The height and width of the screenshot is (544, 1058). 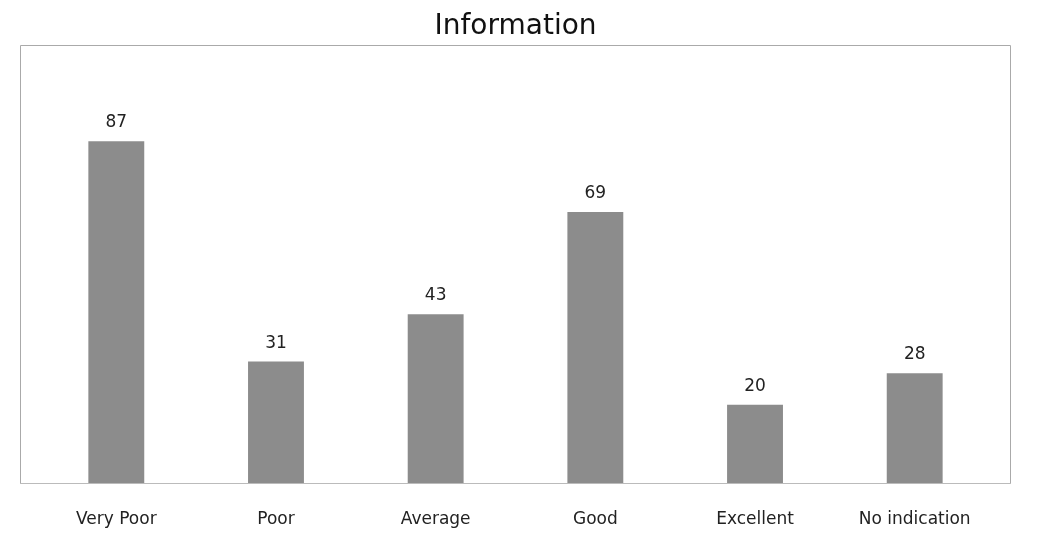 I want to click on x-tick-label: Very Poor, so click(x=116, y=517).